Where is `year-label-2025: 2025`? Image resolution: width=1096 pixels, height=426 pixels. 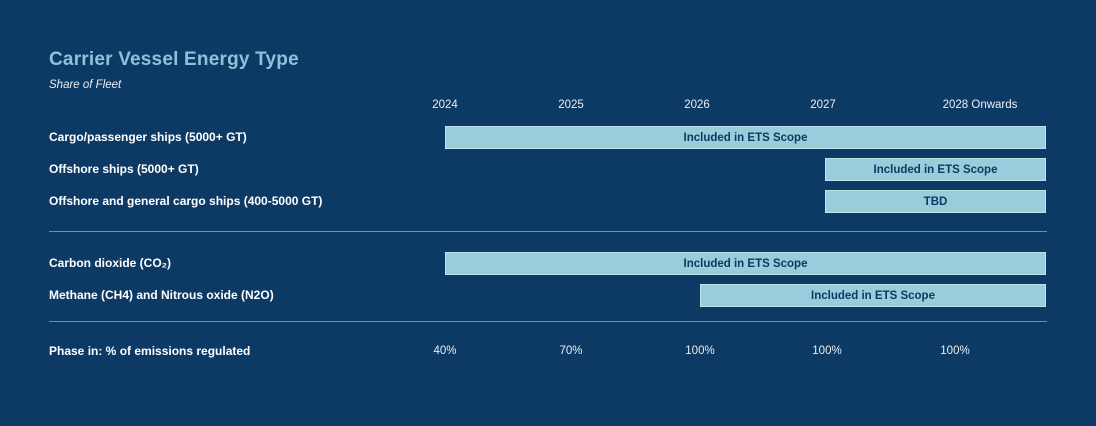
year-label-2025: 2025 is located at coordinates (571, 105).